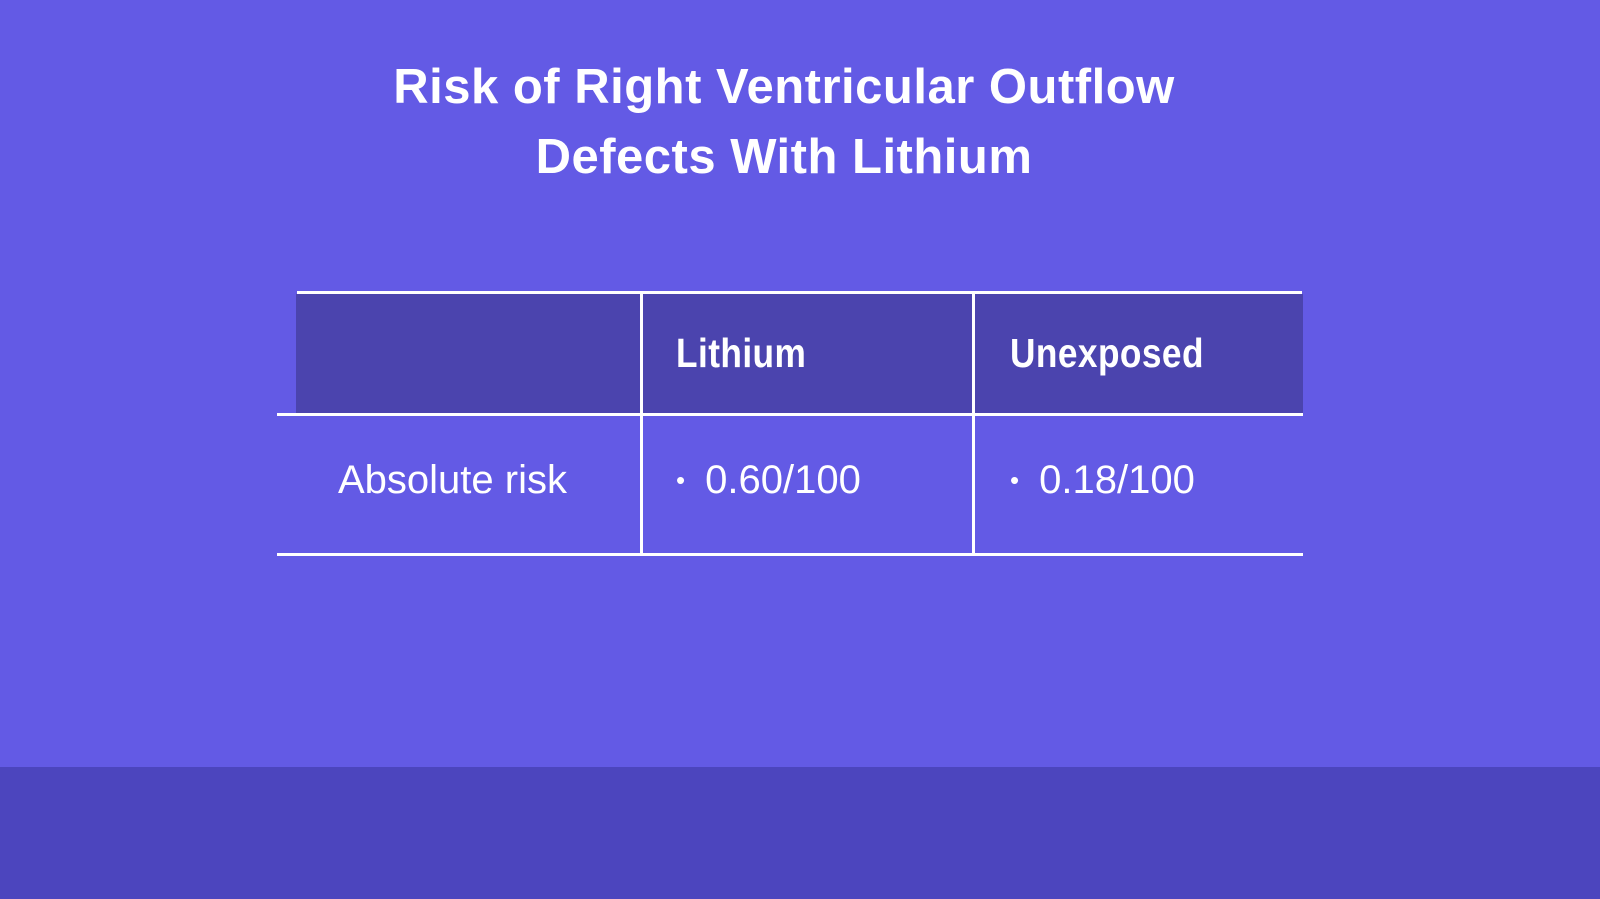 This screenshot has height=899, width=1600. Describe the element at coordinates (807, 353) in the screenshot. I see `table-header-lithium: Lithium` at that location.